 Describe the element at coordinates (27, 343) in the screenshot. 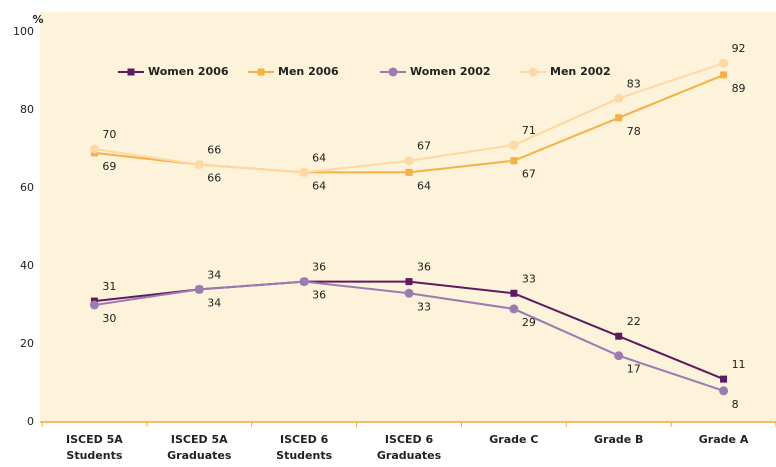

I see `y-tick-label: 20` at that location.